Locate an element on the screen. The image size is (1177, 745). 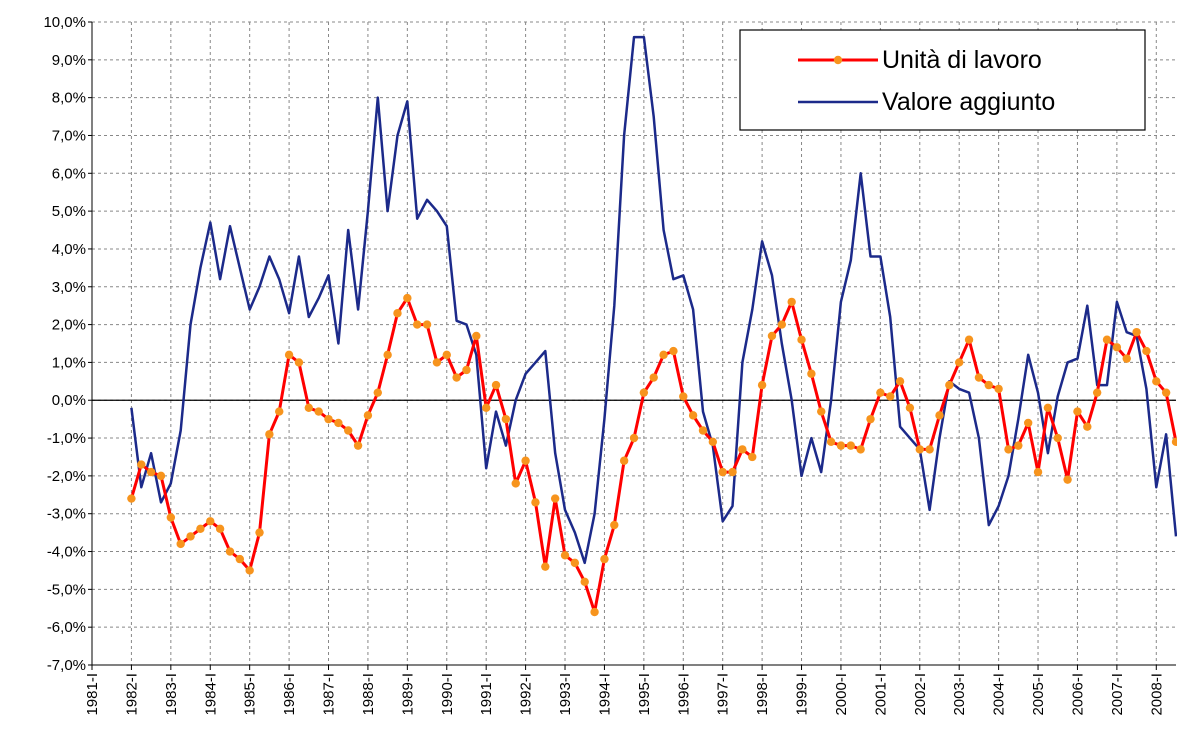
y-tick-label: -7,0% is located at coordinates (66, 665).